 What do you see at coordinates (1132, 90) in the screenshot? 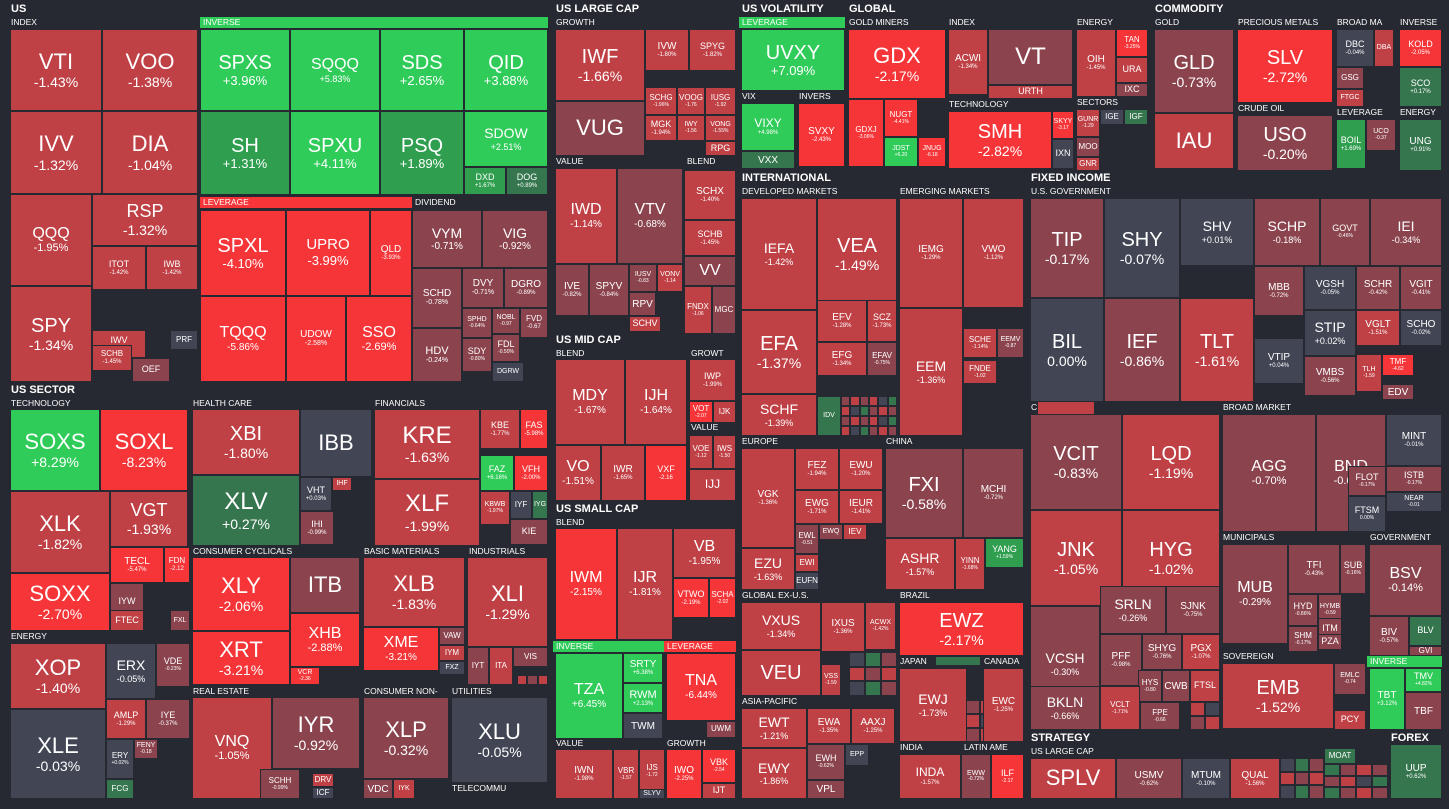
I see `etf-tile-ixc: IXC` at bounding box center [1132, 90].